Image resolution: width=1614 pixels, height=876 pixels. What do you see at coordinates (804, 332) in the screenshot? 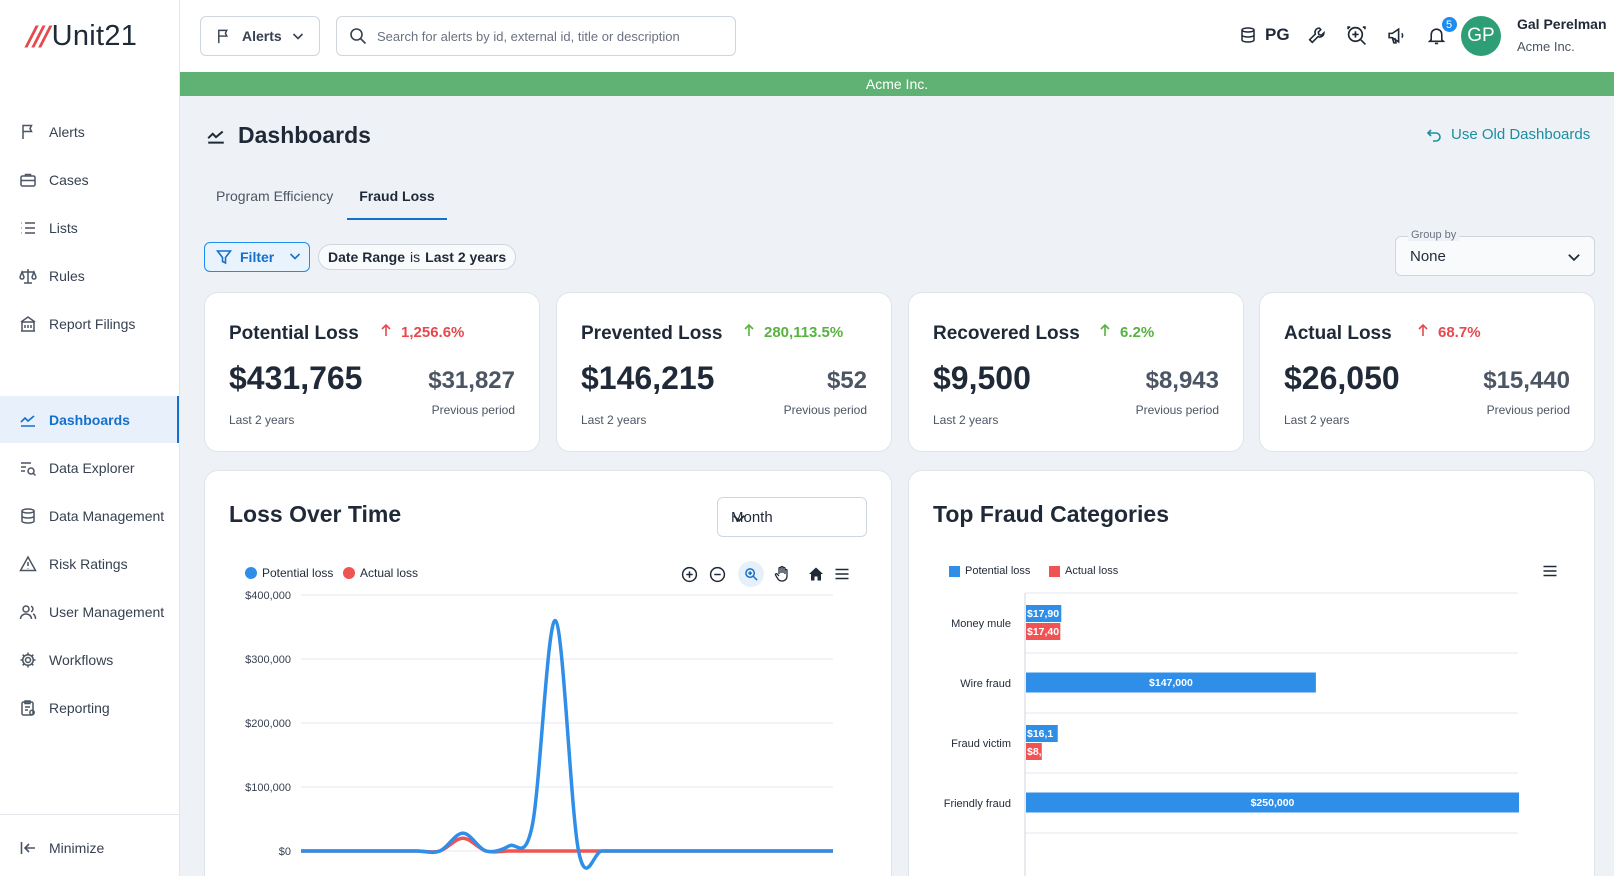
I see `kpi-change-value: 280,113.5%` at bounding box center [804, 332].